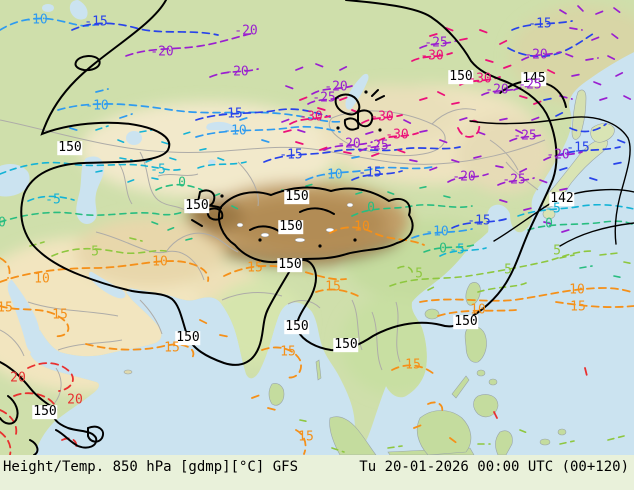 Image resolution: width=634 pixels, height=490 pixels. I want to click on chart-valid-time: Tu 20-01-2026 00:00 UTC (00+120), so click(494, 467).